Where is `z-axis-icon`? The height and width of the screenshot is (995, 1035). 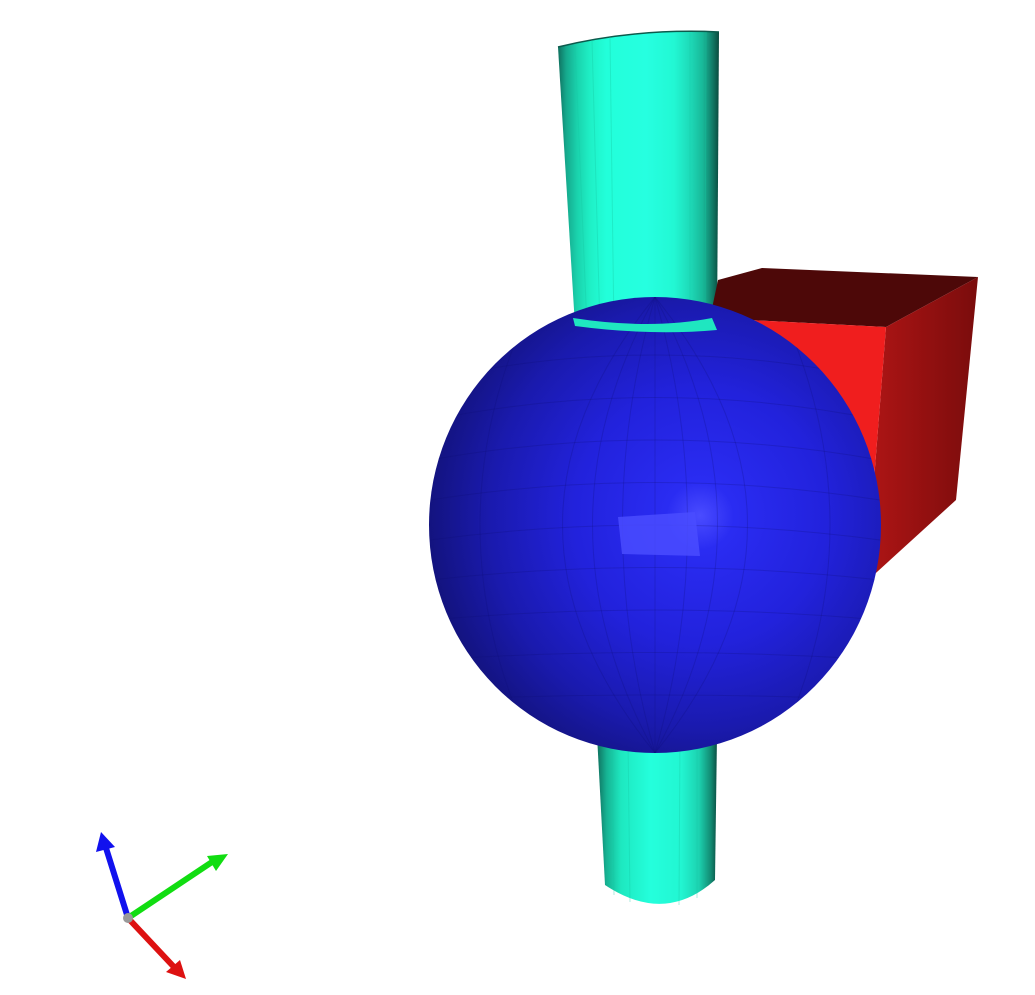
z-axis-icon is located at coordinates (113, 876).